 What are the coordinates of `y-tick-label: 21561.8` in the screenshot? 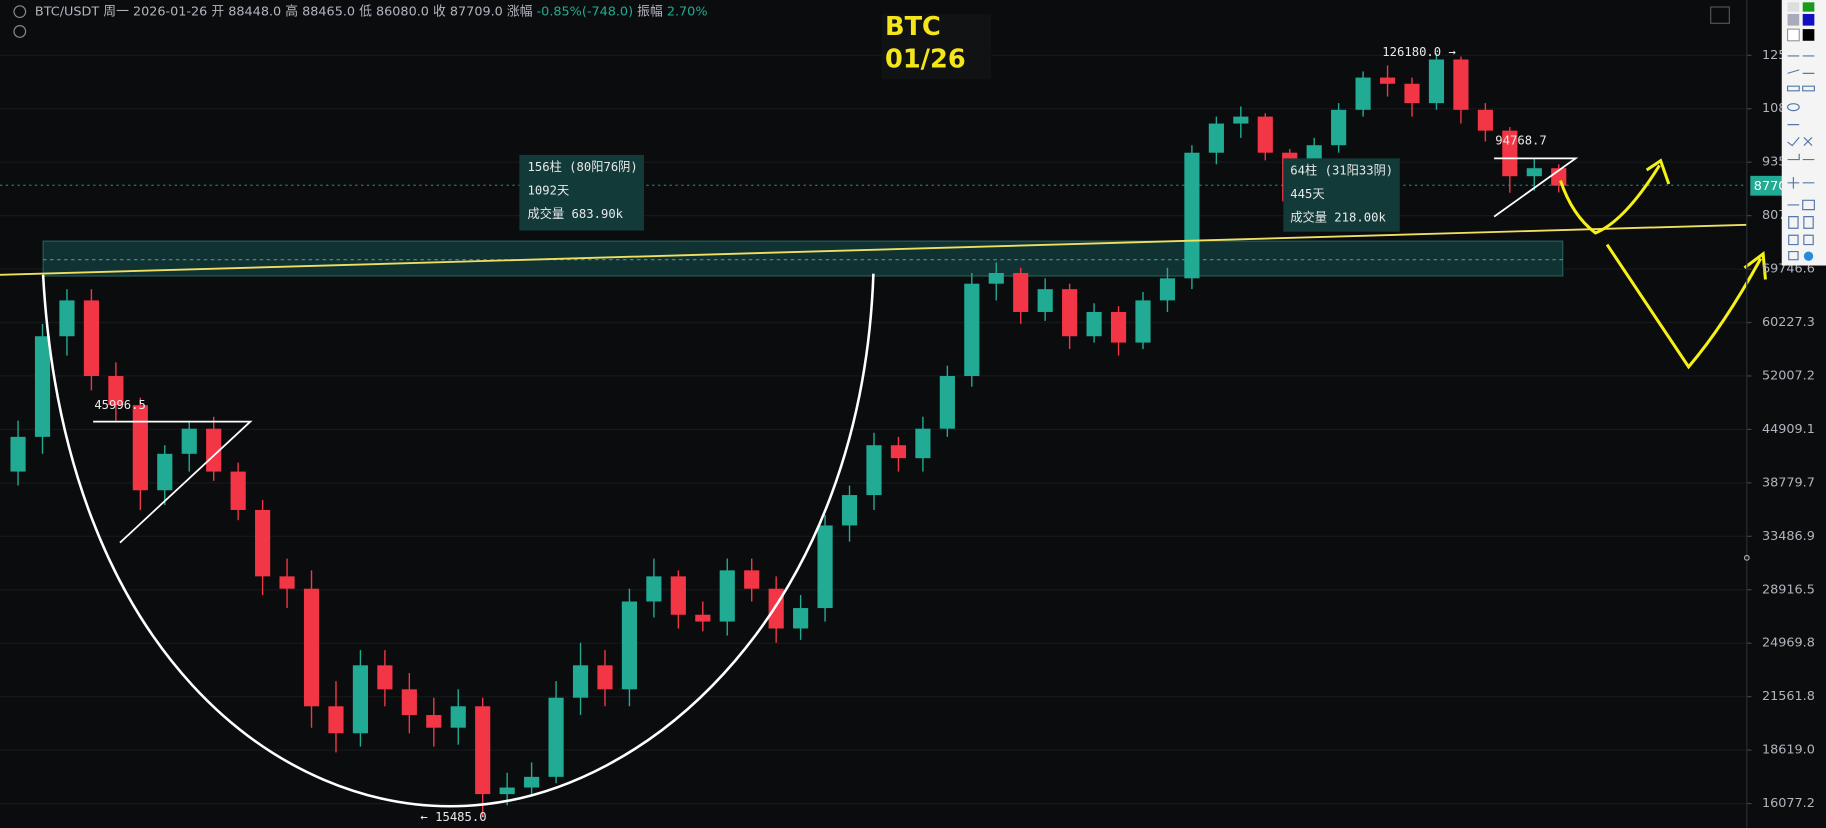 It's located at (1788, 696).